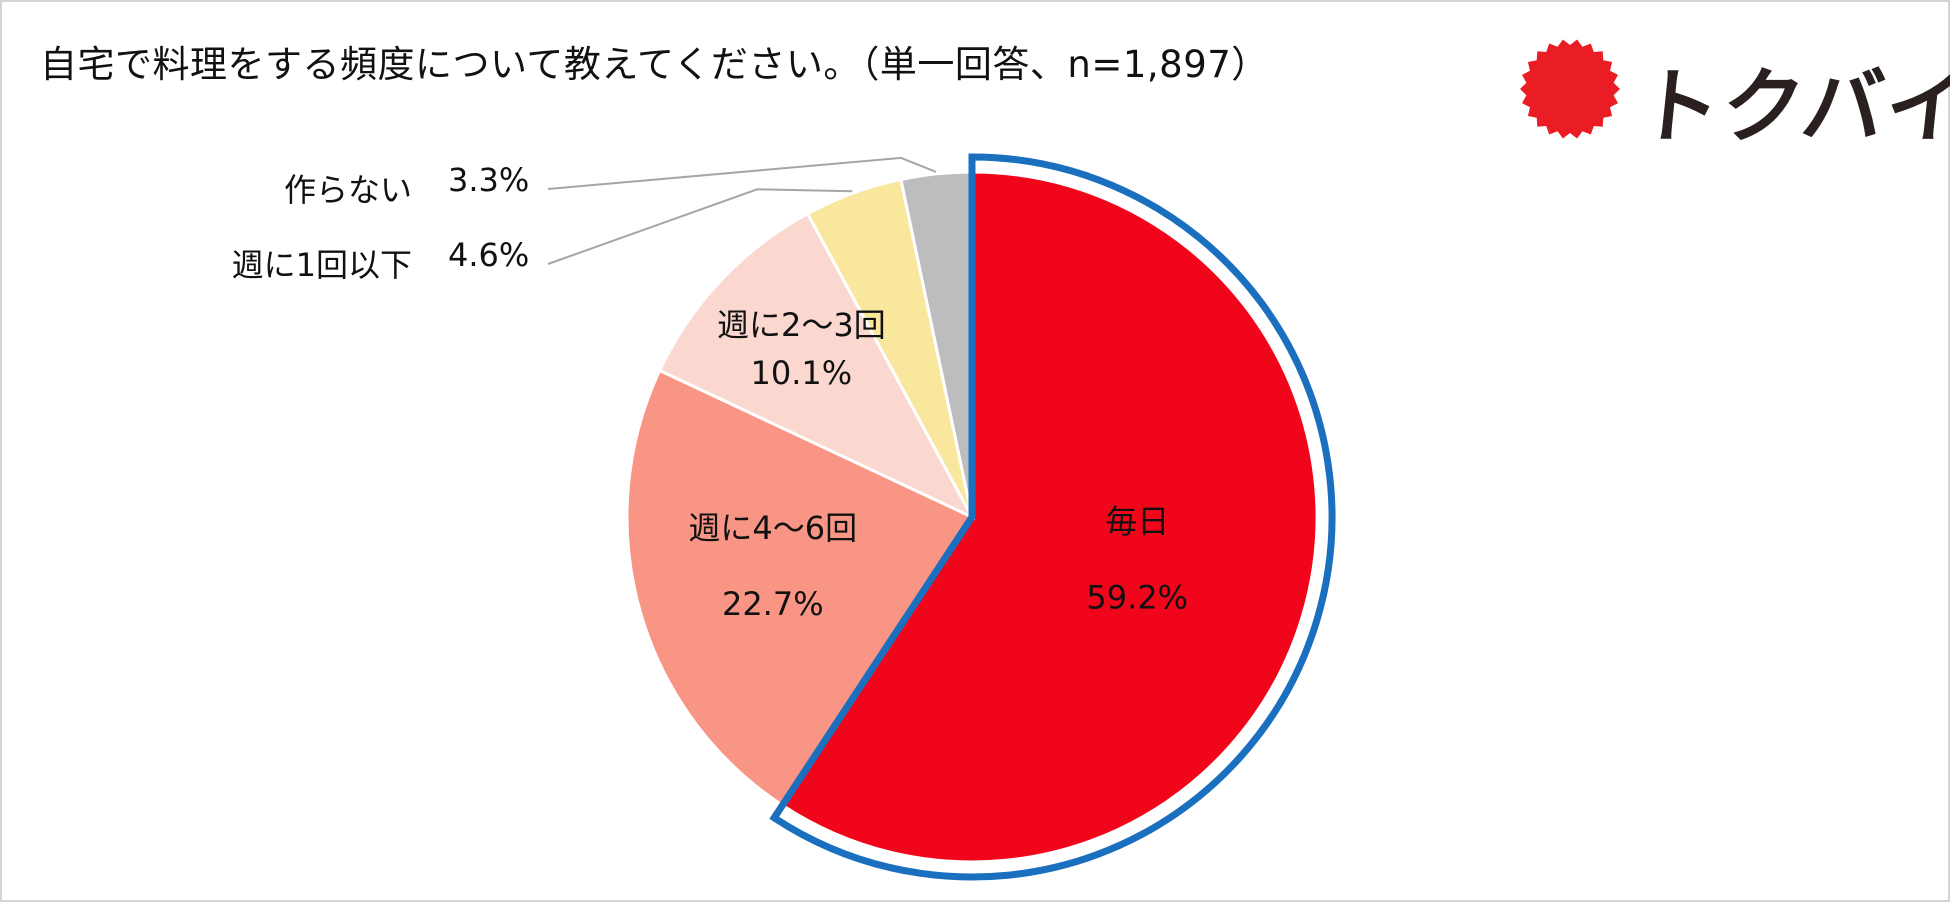 This screenshot has width=1950, height=902. Describe the element at coordinates (322, 265) in the screenshot. I see `pie-label-3: 週に1回以下` at that location.